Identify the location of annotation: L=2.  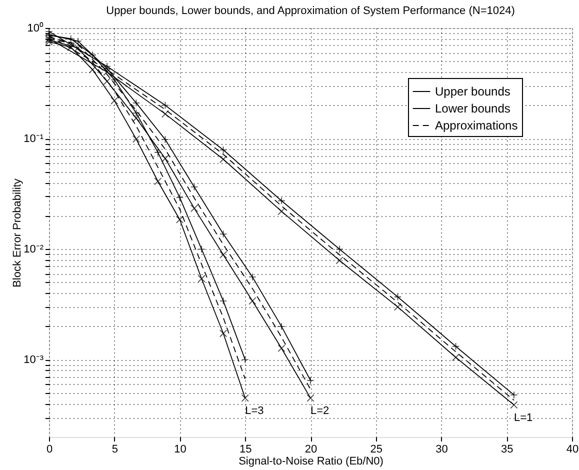
(320, 411).